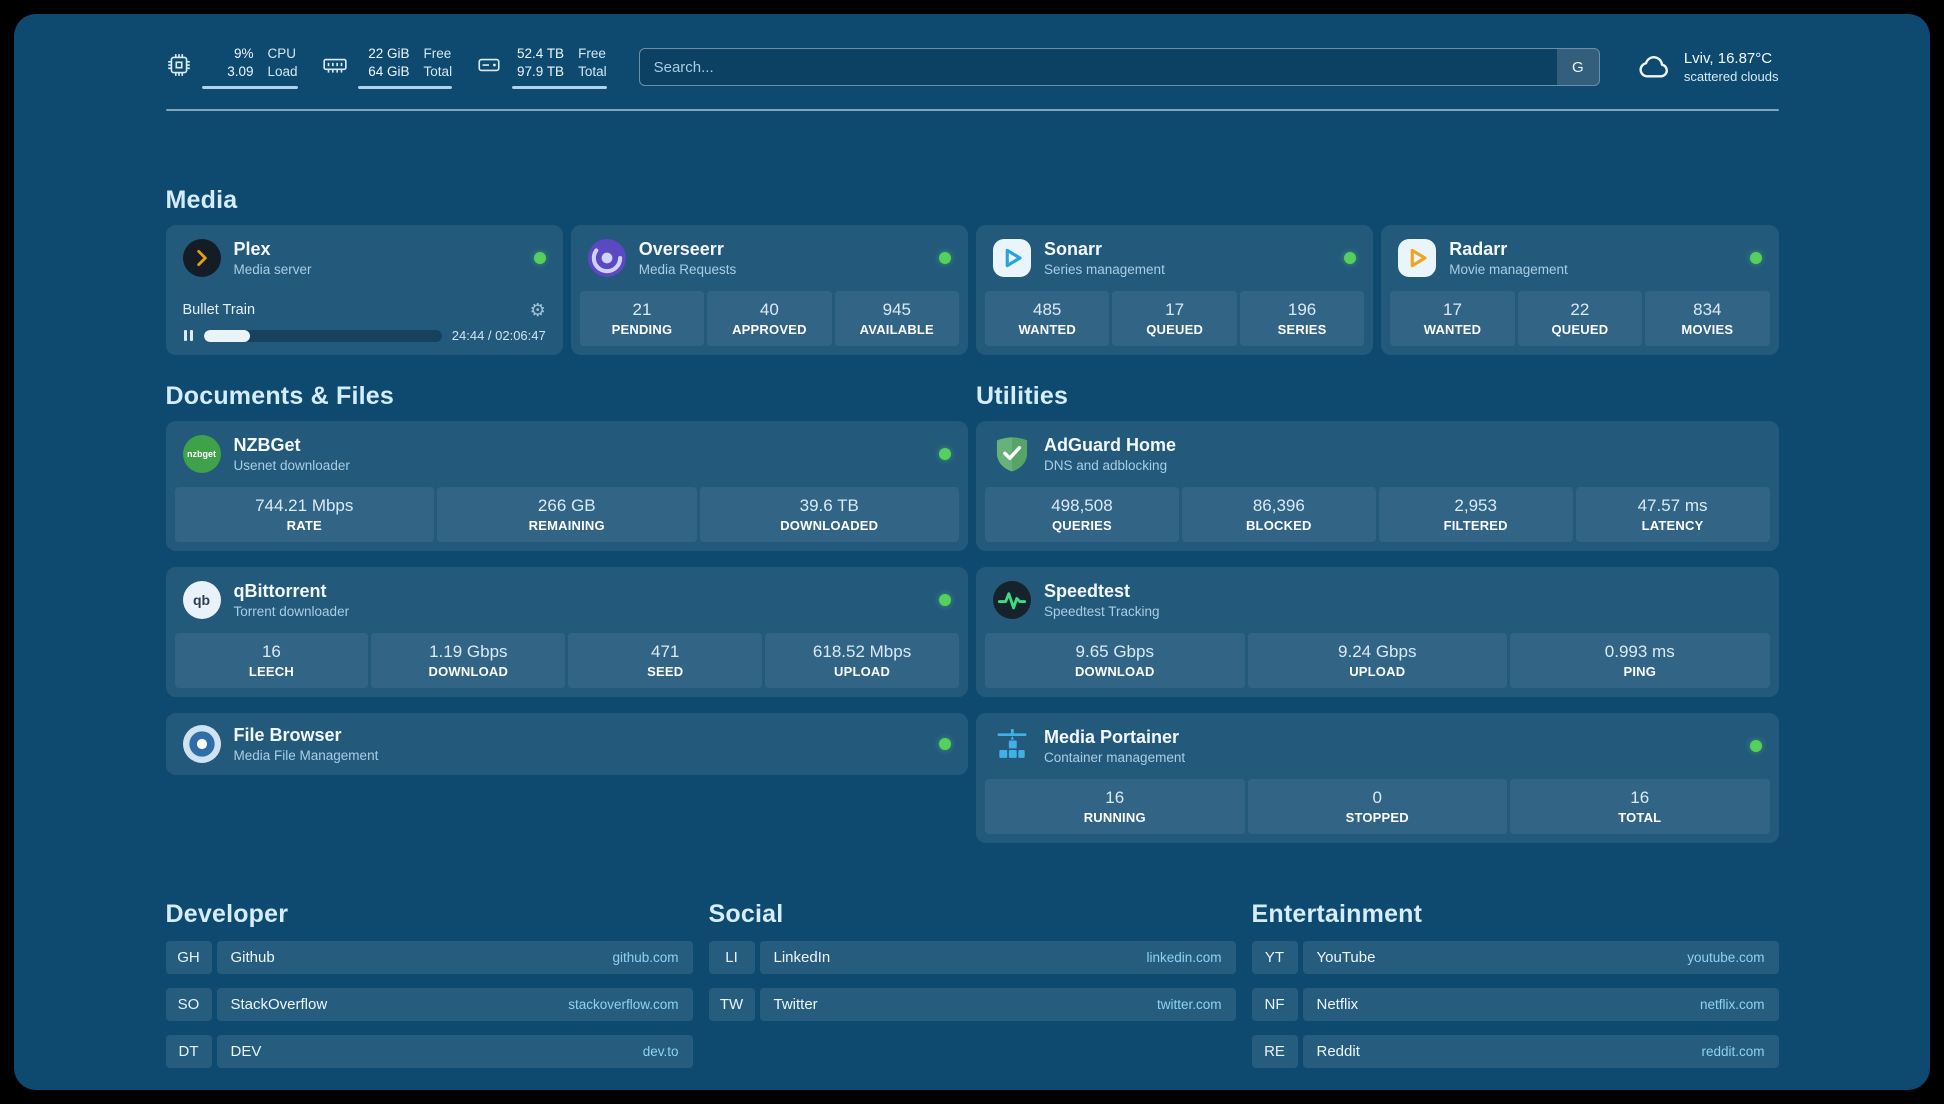  Describe the element at coordinates (201, 454) in the screenshot. I see `nzbget-icon: nzbget` at that location.